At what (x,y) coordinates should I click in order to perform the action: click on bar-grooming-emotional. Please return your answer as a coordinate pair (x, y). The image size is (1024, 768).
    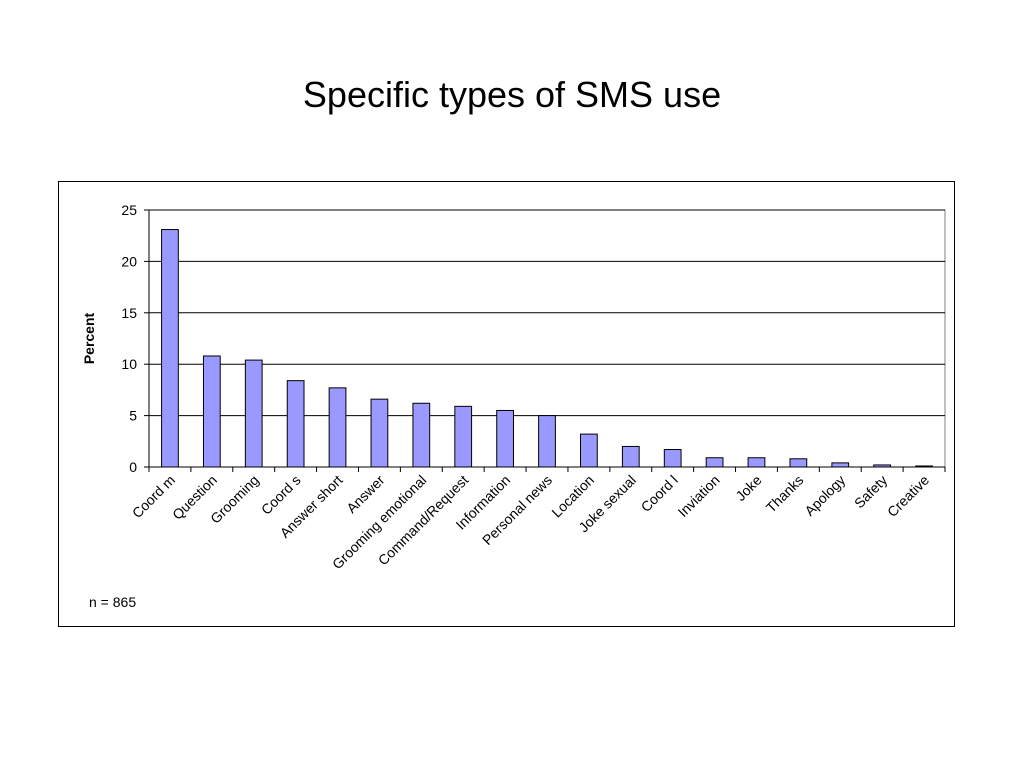
    Looking at the image, I should click on (421, 435).